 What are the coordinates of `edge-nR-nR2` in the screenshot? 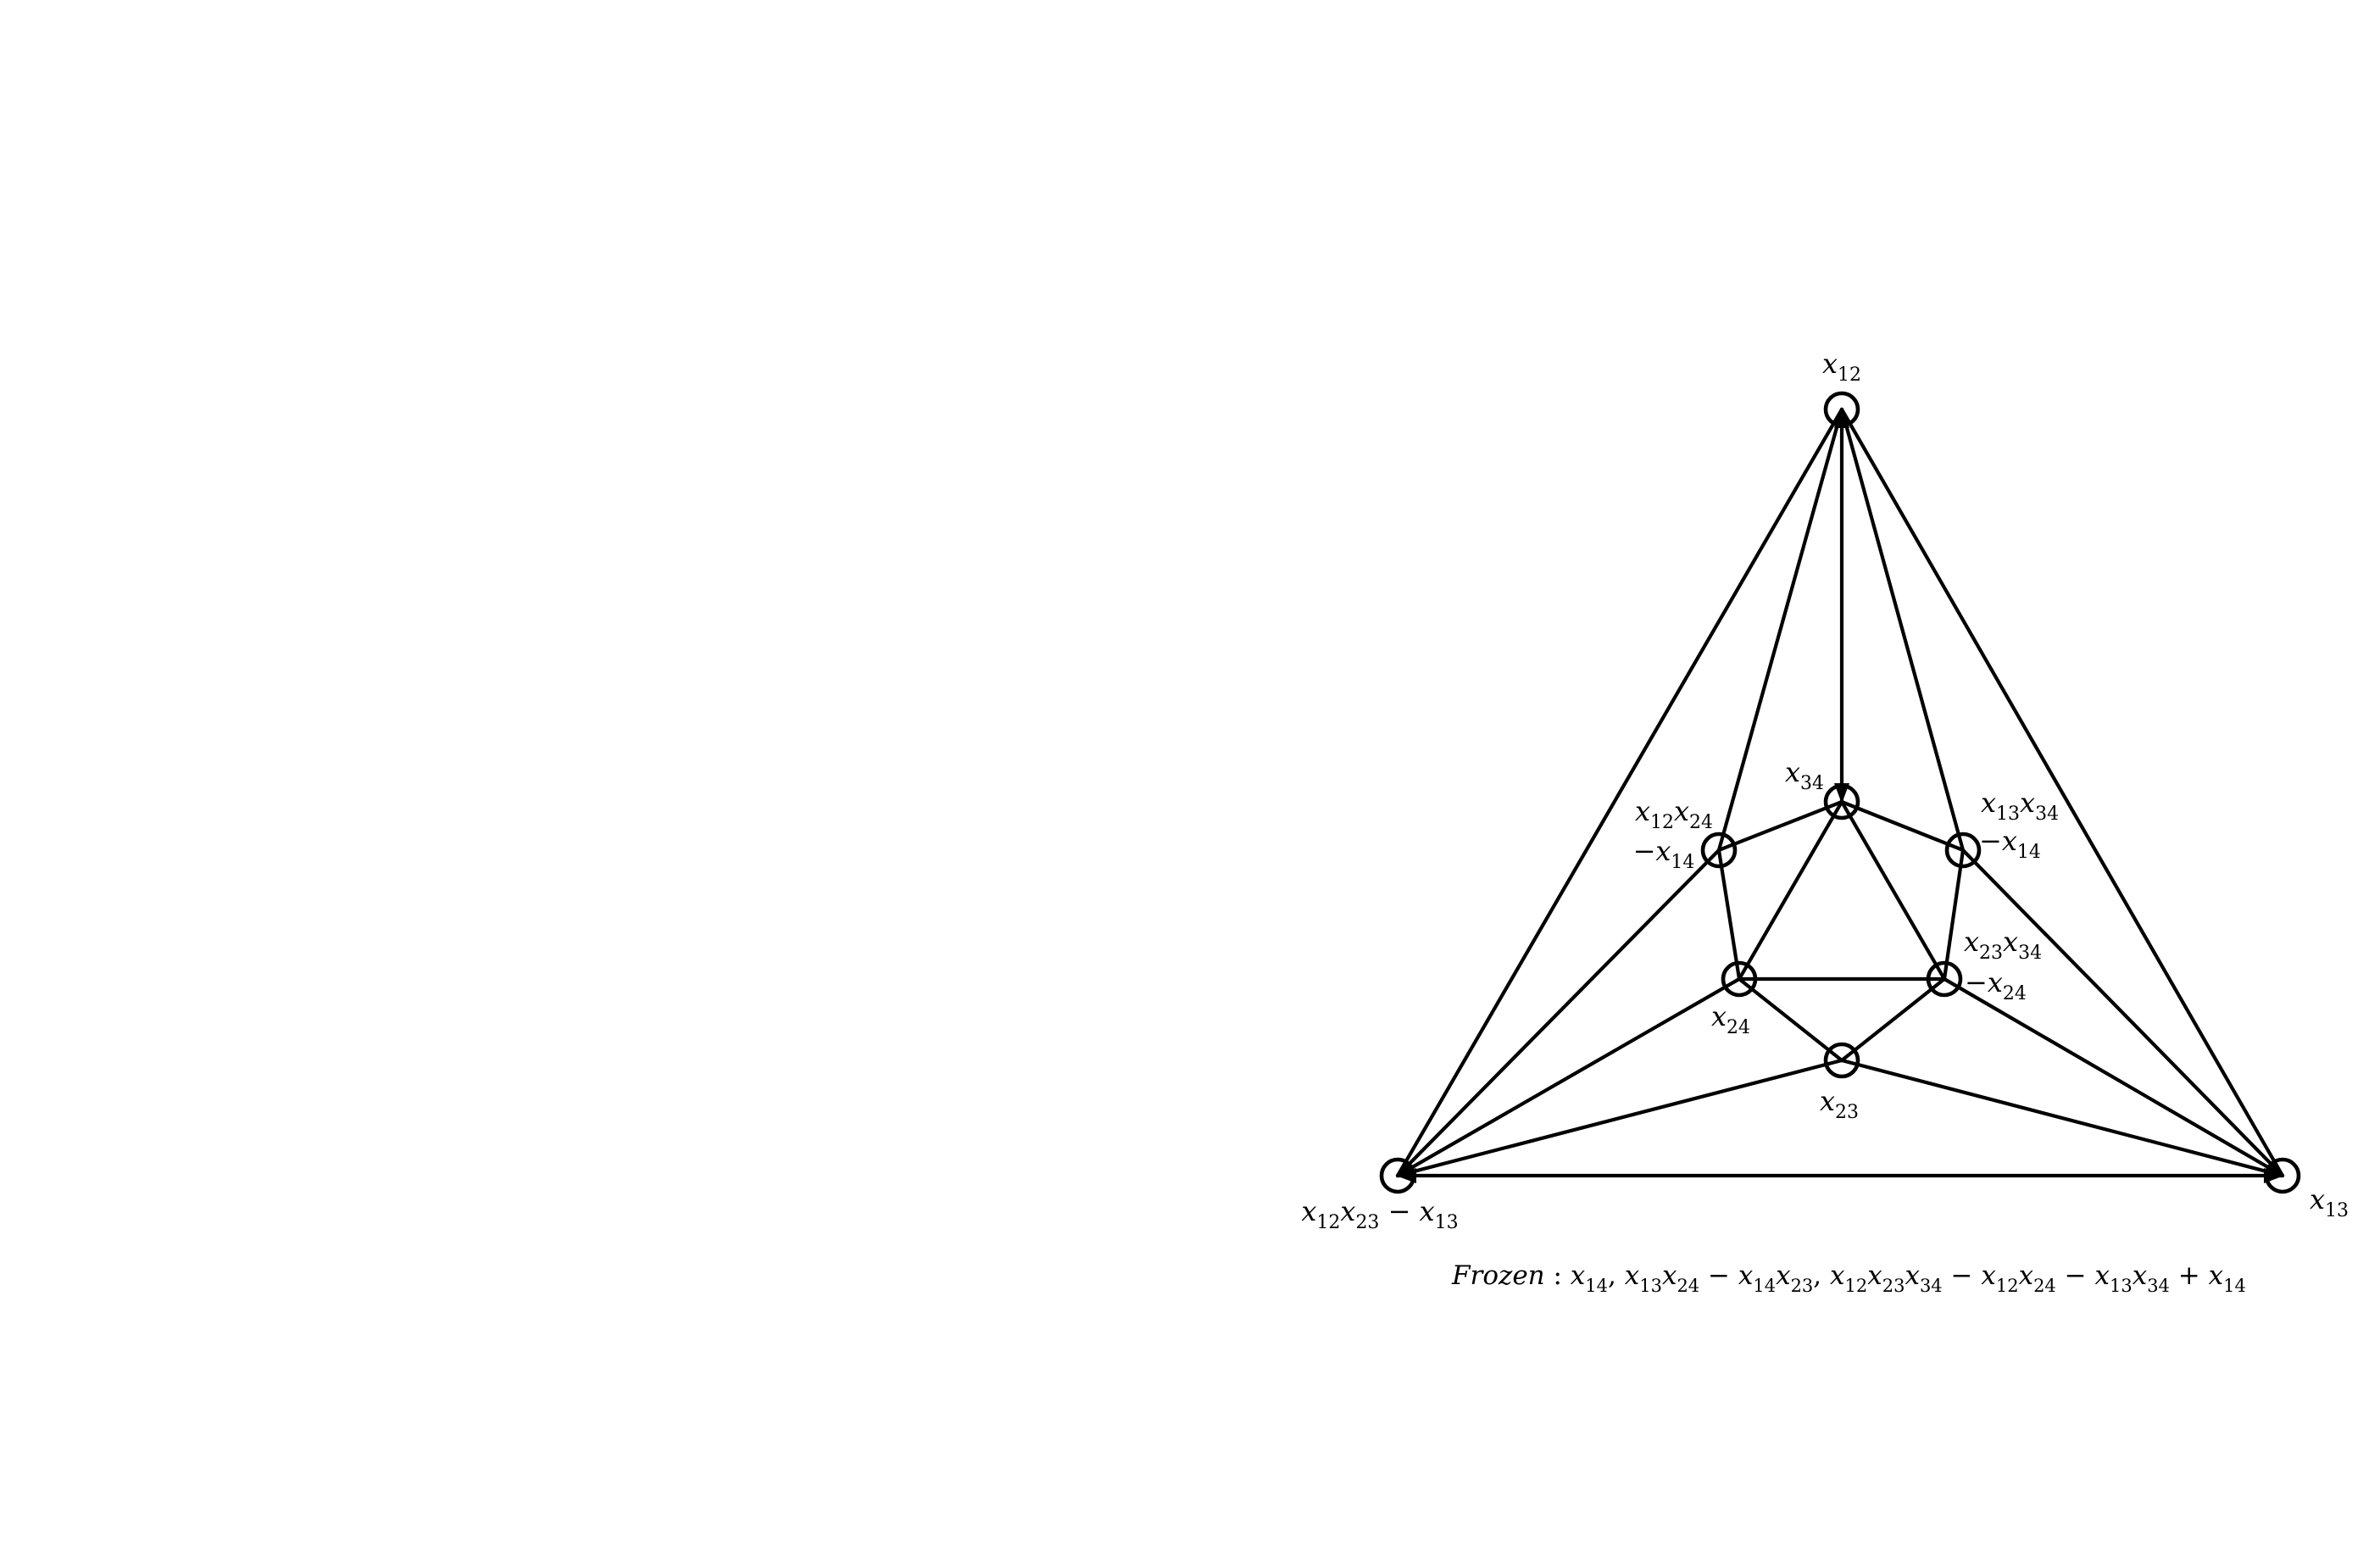 It's located at (1954, 915).